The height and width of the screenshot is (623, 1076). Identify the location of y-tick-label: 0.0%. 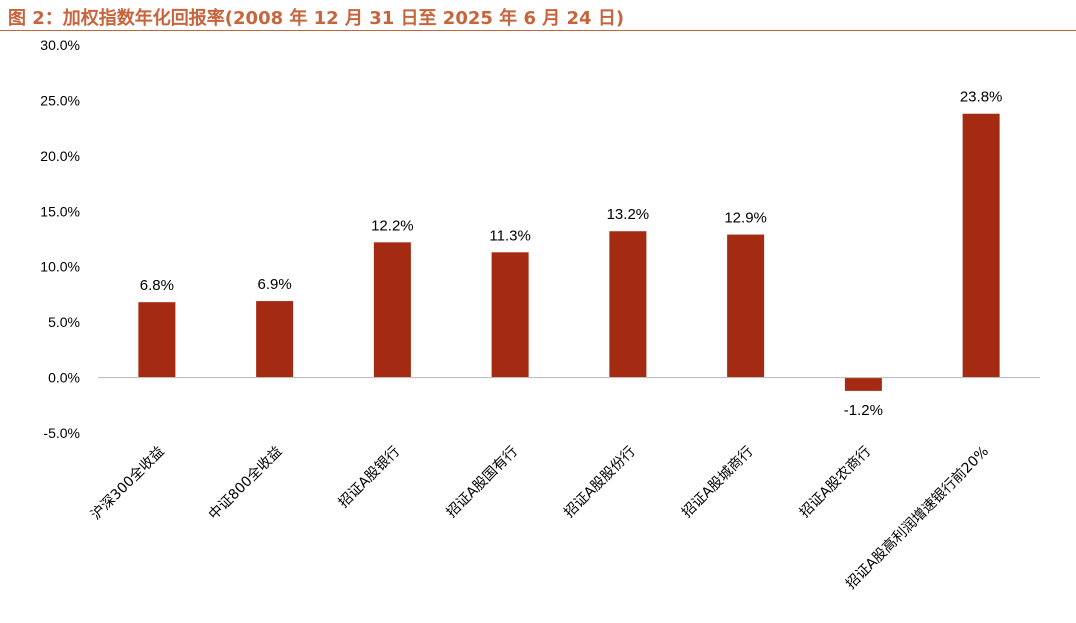
(64, 378).